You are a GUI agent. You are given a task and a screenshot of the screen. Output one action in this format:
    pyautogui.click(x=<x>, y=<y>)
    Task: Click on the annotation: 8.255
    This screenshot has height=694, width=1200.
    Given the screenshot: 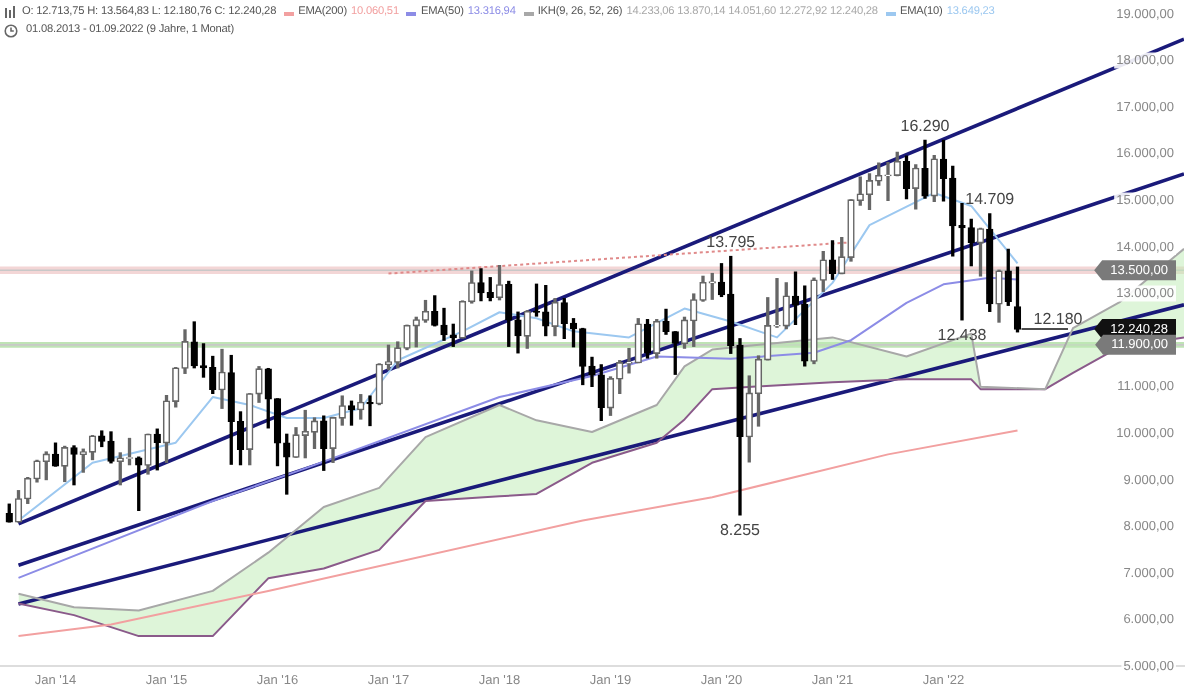 What is the action you would take?
    pyautogui.click(x=740, y=530)
    